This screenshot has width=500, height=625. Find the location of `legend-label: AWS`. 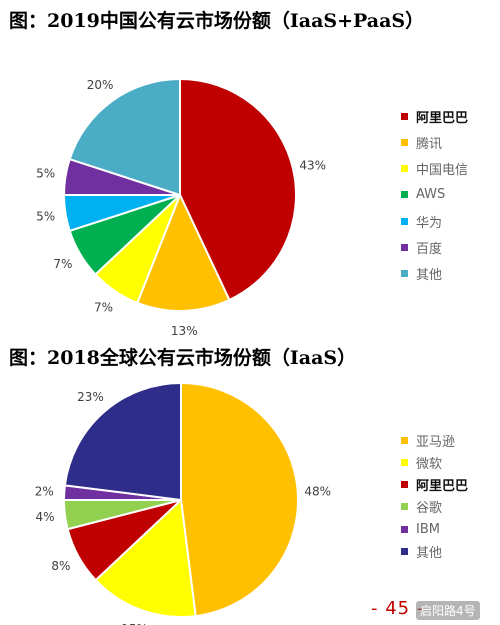

legend-label: AWS is located at coordinates (431, 195).